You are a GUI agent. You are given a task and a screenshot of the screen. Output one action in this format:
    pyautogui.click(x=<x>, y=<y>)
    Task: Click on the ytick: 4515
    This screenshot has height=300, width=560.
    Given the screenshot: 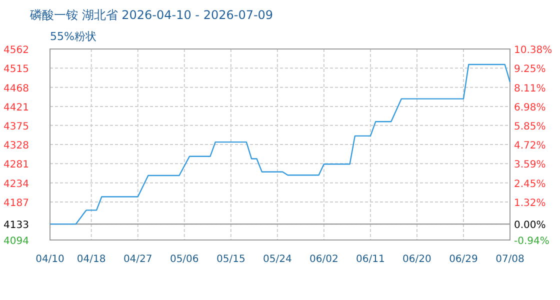 What is the action you would take?
    pyautogui.click(x=16, y=70)
    